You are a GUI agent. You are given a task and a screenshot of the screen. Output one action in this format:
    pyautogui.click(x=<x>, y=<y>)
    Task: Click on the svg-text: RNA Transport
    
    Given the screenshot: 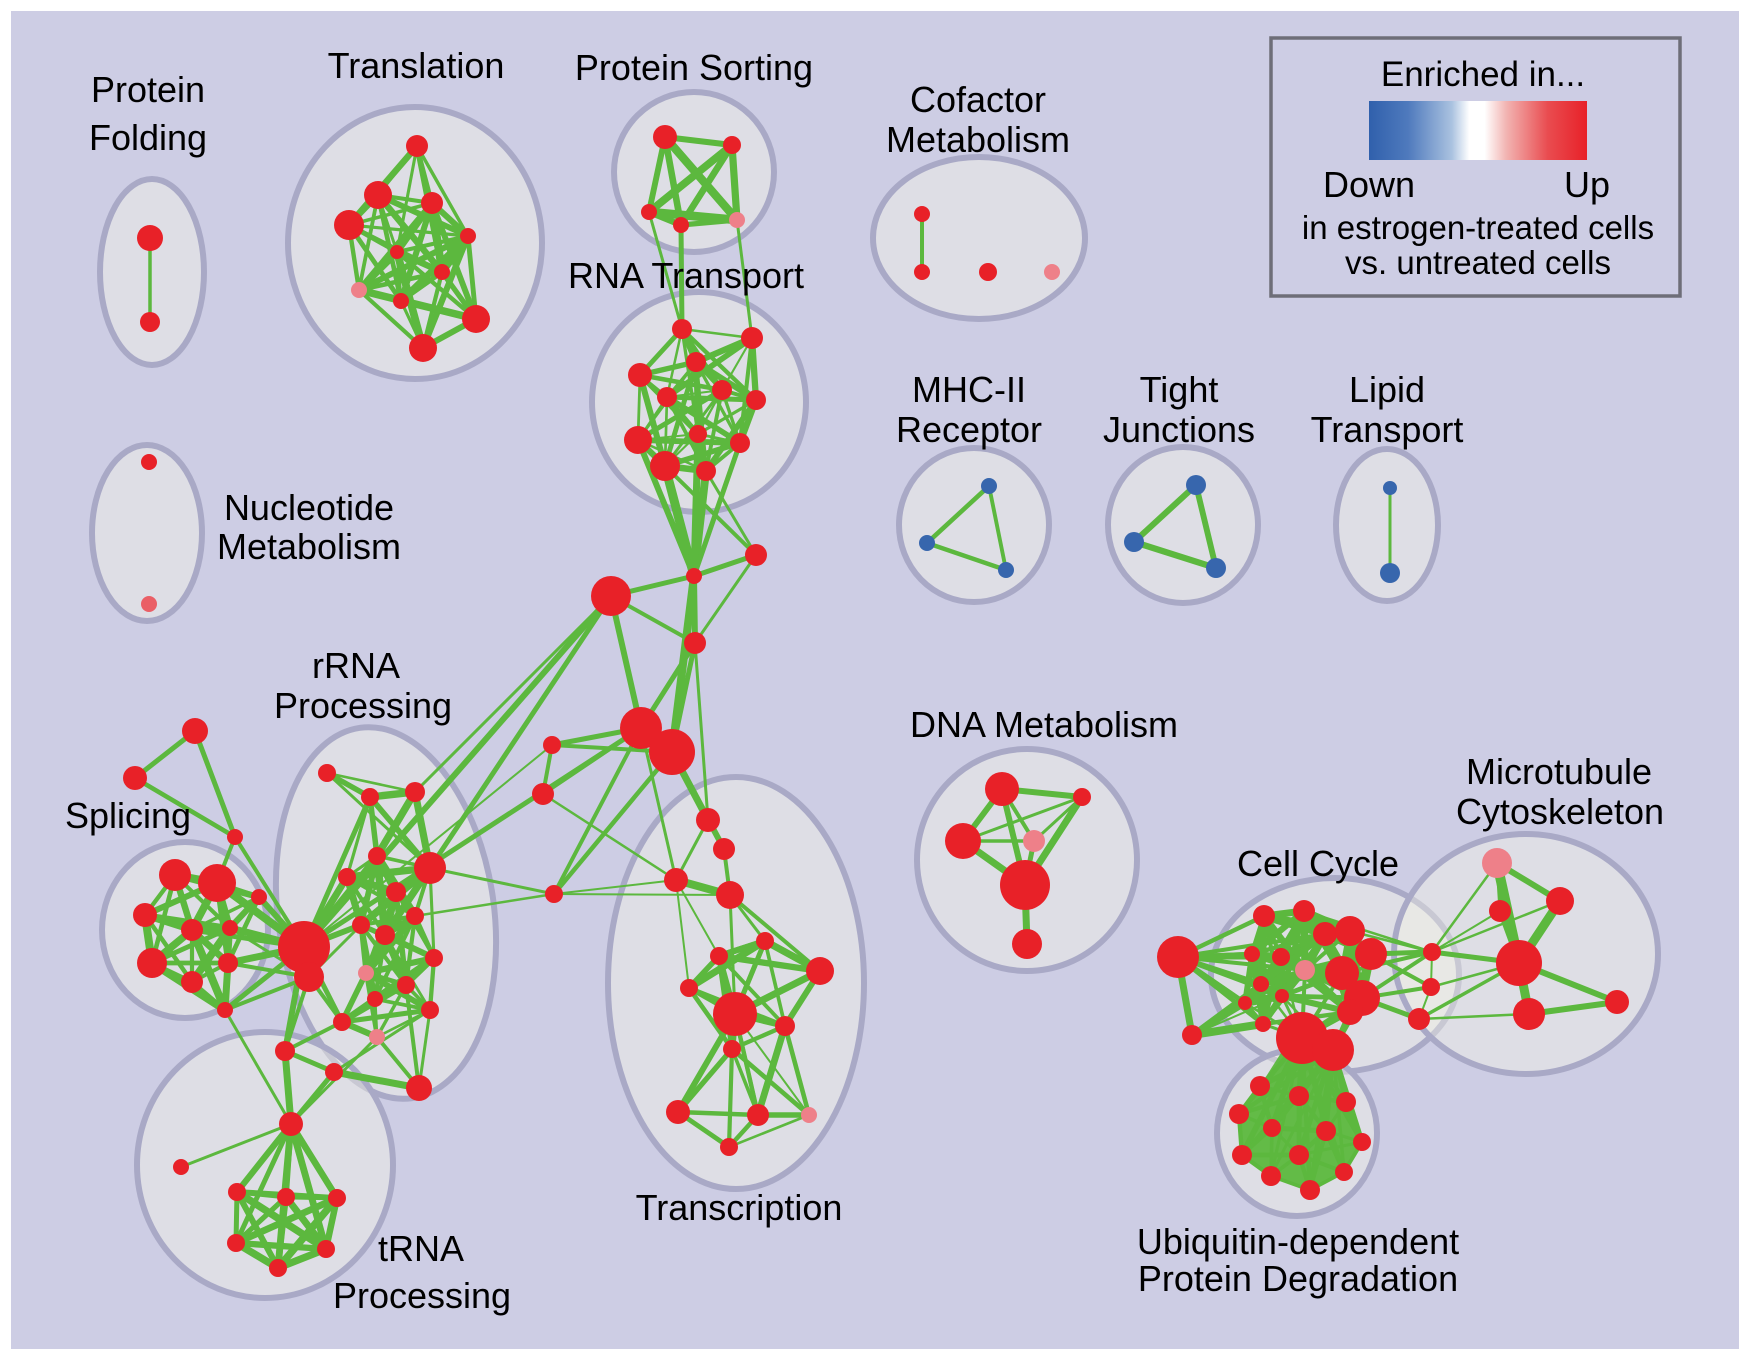 What is the action you would take?
    pyautogui.click(x=686, y=275)
    